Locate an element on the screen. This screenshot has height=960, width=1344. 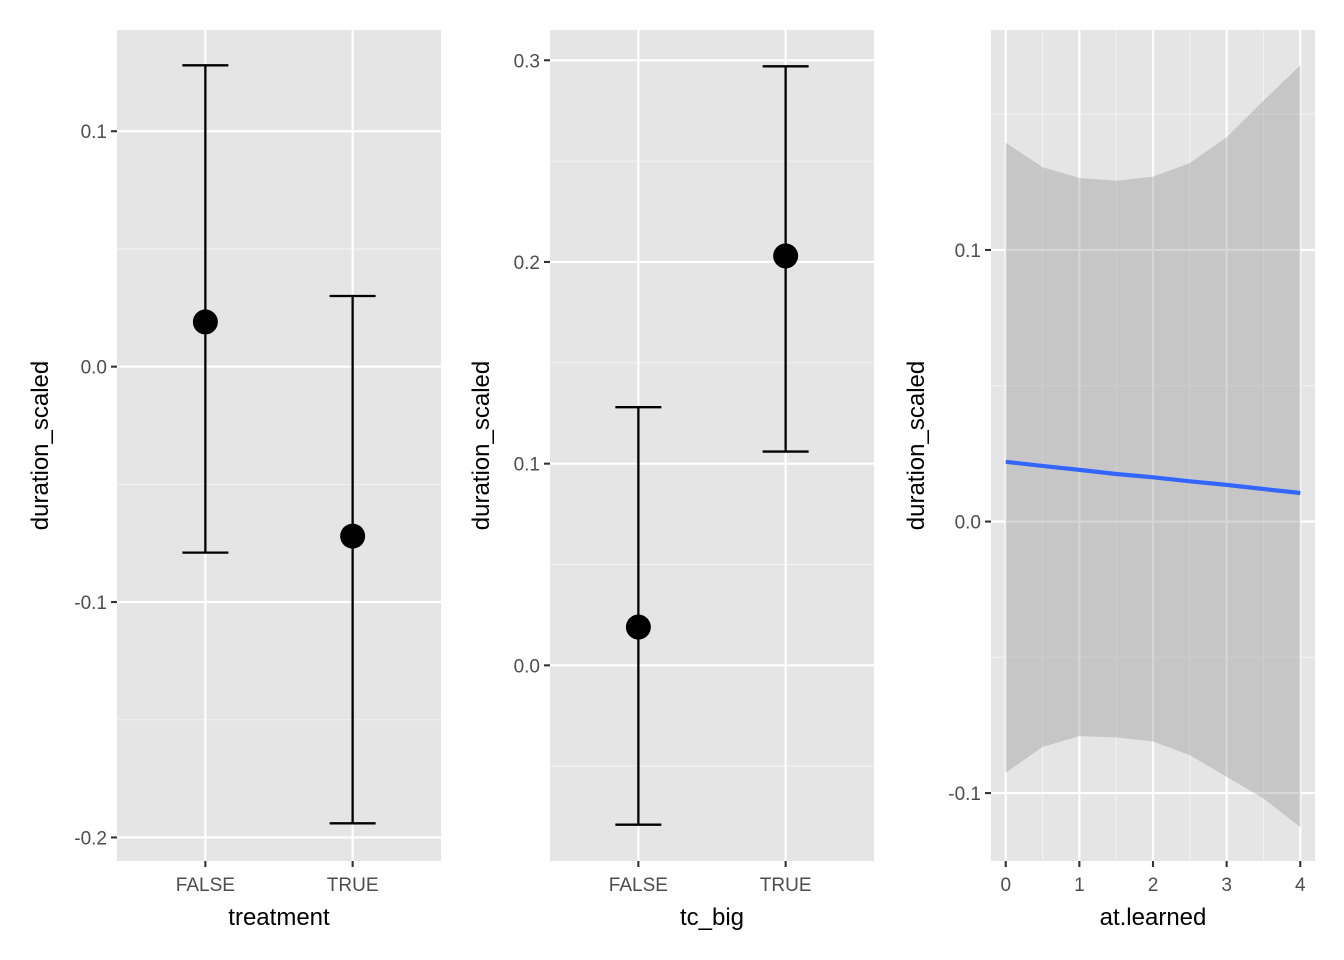
x-tick-label: 1 is located at coordinates (1079, 885).